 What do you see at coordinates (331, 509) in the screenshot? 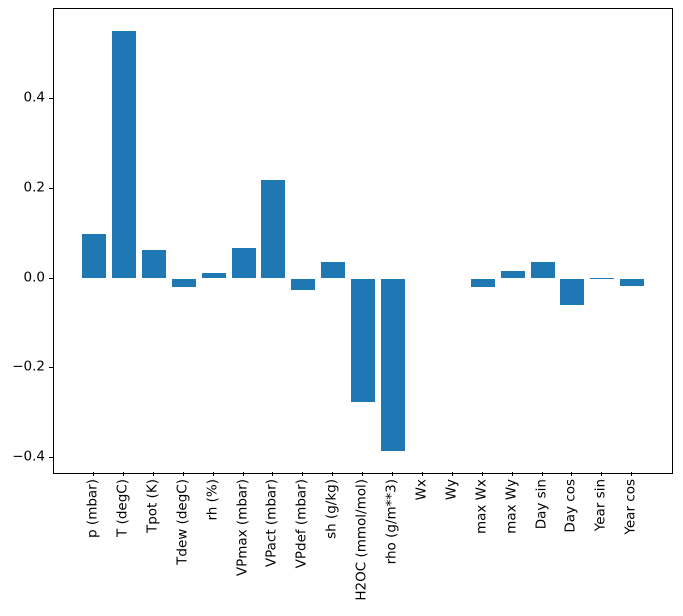
I see `x-tick-label: sh (g/kg)` at bounding box center [331, 509].